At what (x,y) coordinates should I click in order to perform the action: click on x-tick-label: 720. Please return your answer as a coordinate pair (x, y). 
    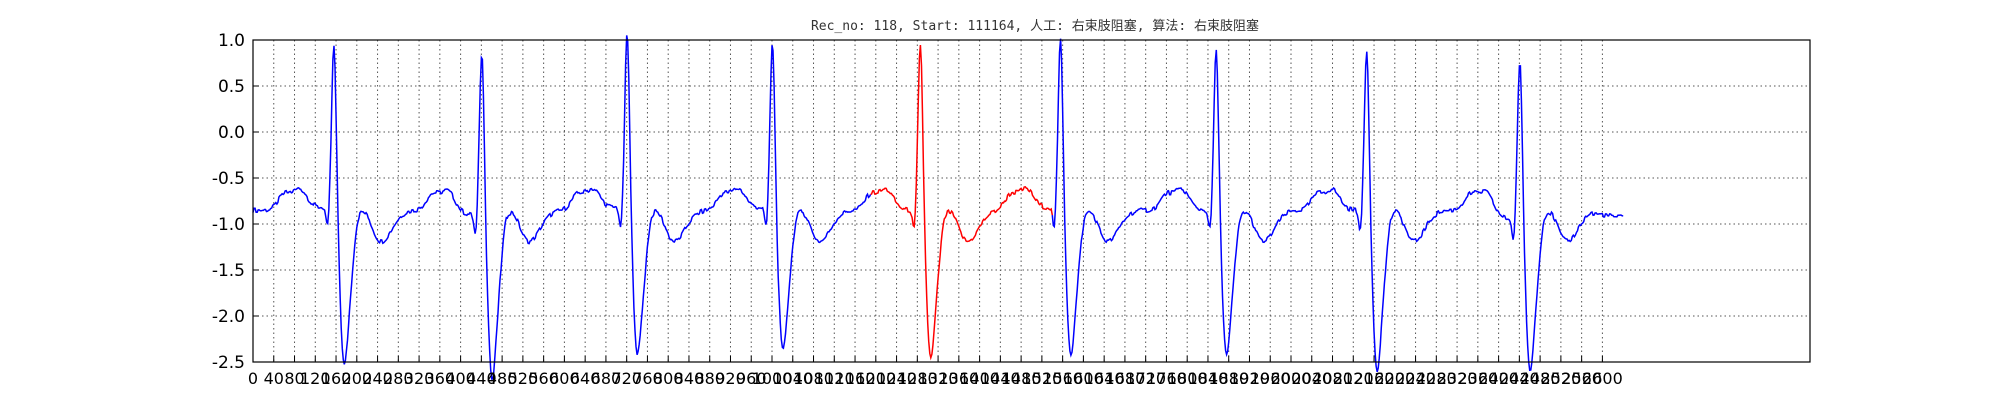
    Looking at the image, I should click on (626, 378).